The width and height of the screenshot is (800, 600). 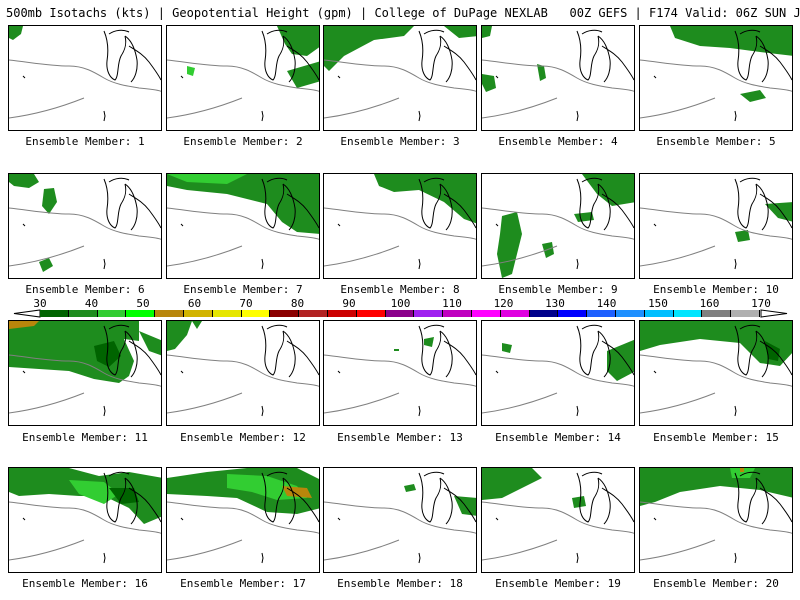 What do you see at coordinates (400, 583) in the screenshot?
I see `panel-label: Ensemble Member: 18` at bounding box center [400, 583].